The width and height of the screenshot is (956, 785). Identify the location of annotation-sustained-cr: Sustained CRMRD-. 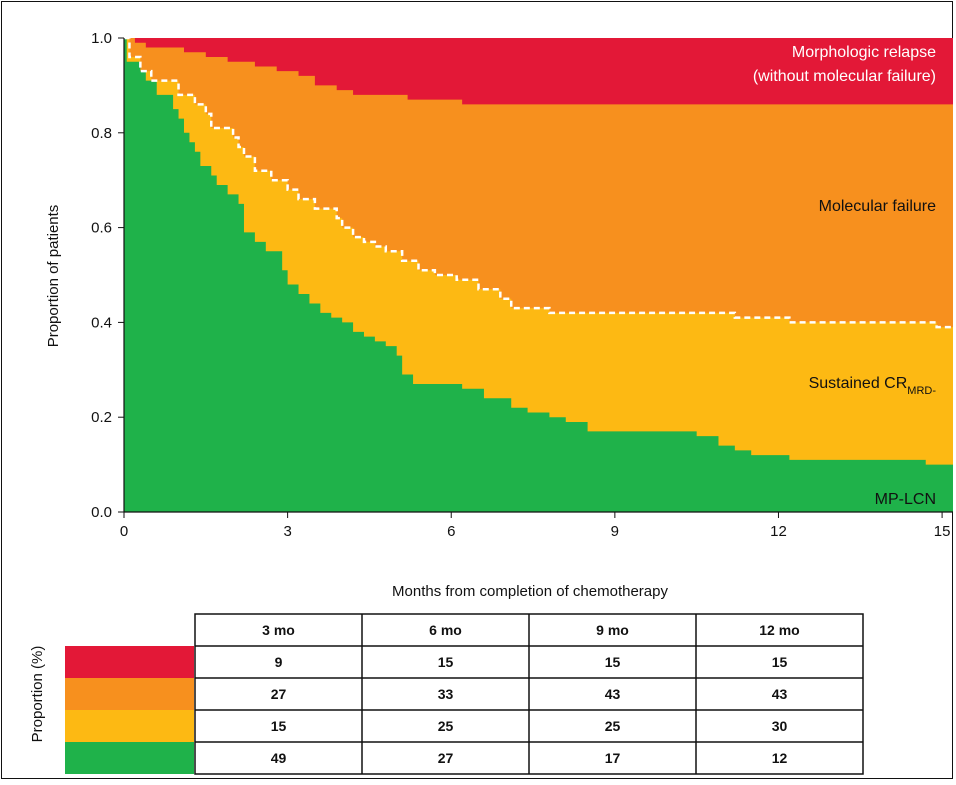
(873, 386).